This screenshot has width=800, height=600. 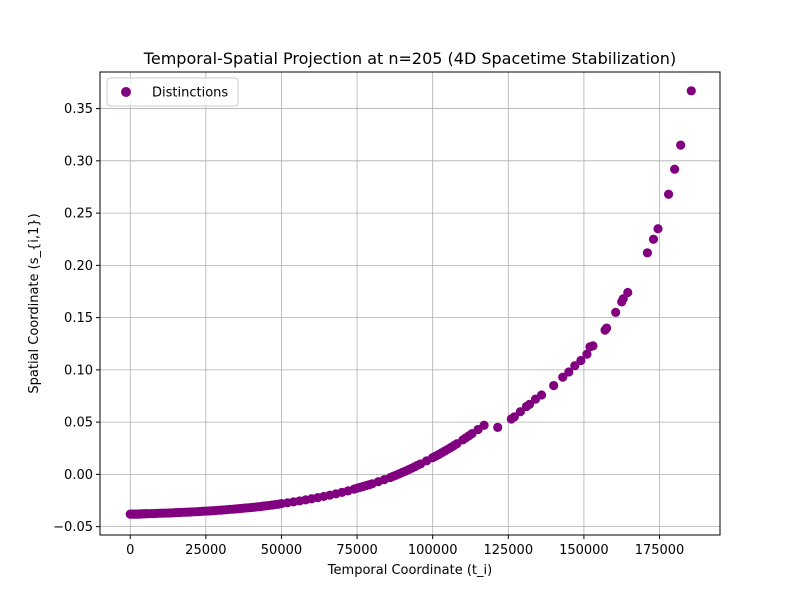 What do you see at coordinates (190, 93) in the screenshot?
I see `legend-label: Distinctions` at bounding box center [190, 93].